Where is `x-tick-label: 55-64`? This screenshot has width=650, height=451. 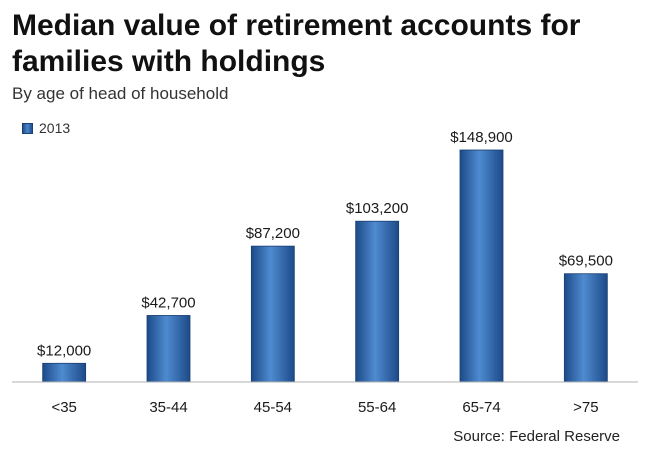
x-tick-label: 55-64 is located at coordinates (377, 407).